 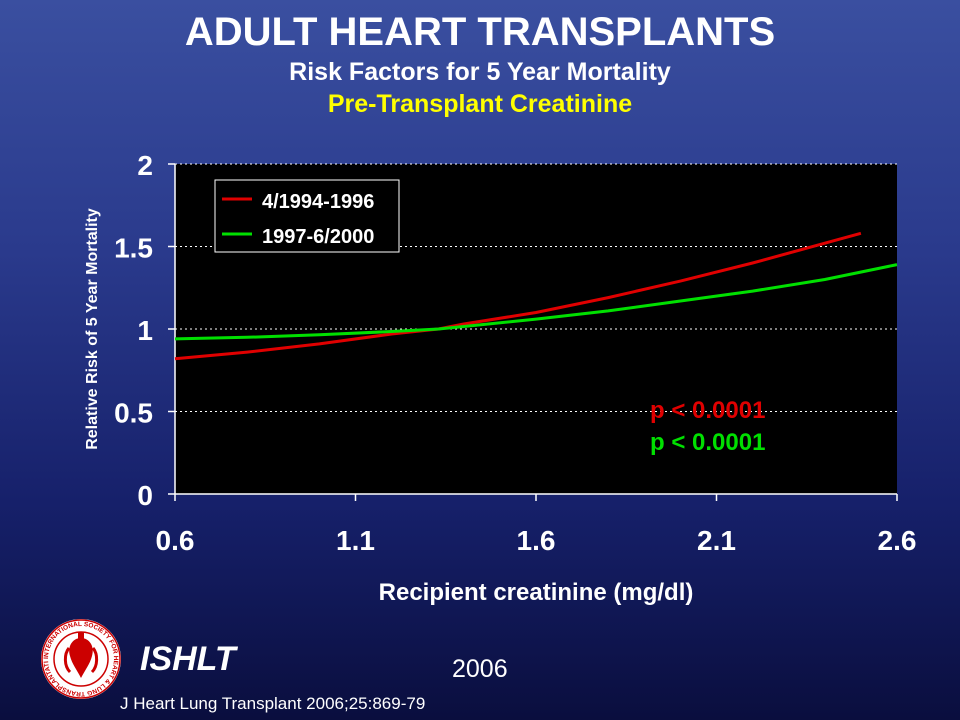 I want to click on y-tick-label: 2, so click(x=145, y=165).